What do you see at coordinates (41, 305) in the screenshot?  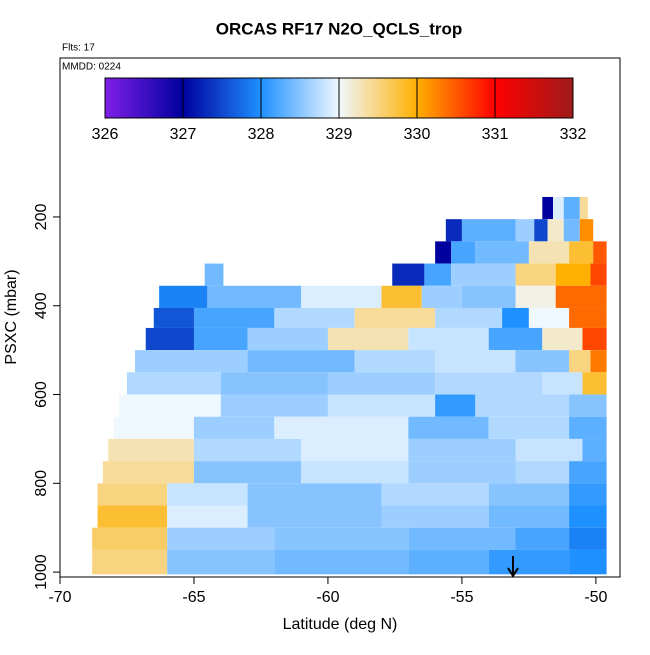 I see `y-tick-label: 400` at bounding box center [41, 305].